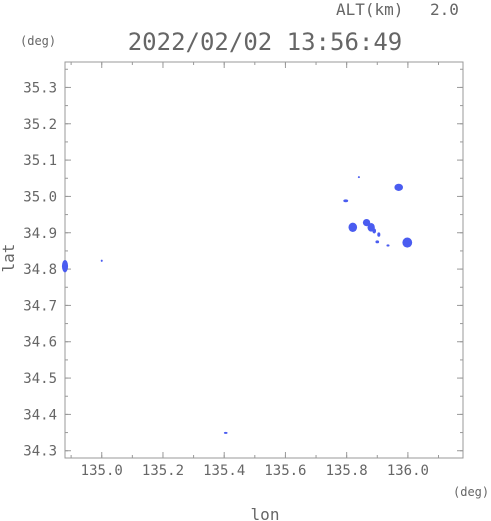 The width and height of the screenshot is (491, 521). Describe the element at coordinates (40, 125) in the screenshot. I see `y-tick-label: 35.2` at that location.